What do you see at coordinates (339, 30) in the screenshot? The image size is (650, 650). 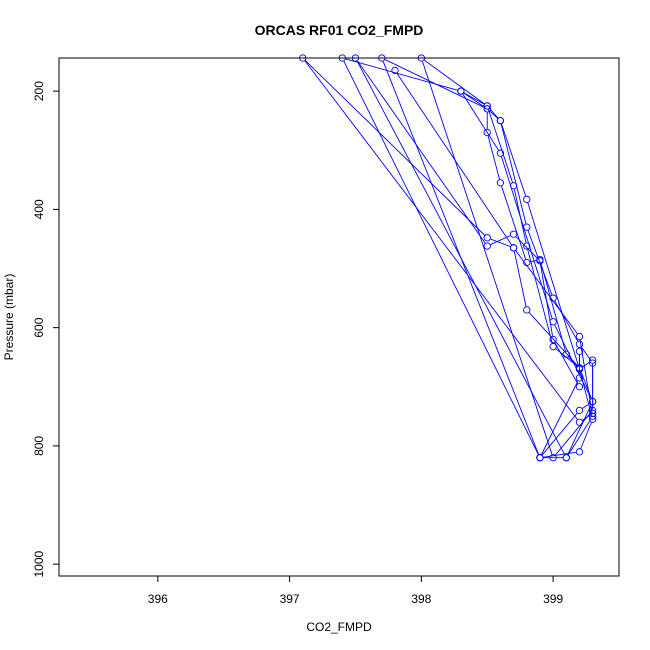 I see `chart-title: ORCAS RF01 CO2_FMPD` at bounding box center [339, 30].